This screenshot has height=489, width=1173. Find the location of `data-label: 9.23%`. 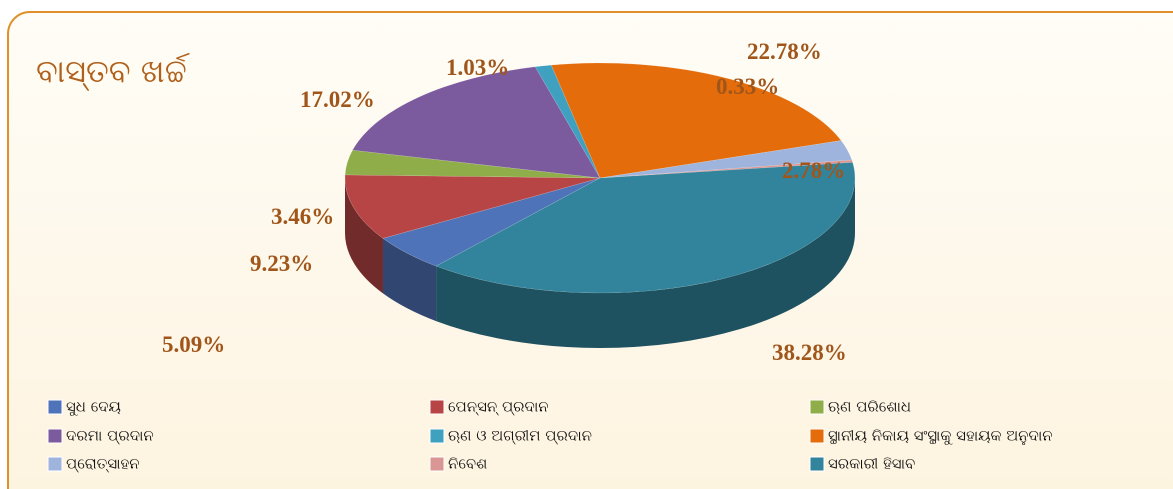

data-label: 9.23% is located at coordinates (281, 263).